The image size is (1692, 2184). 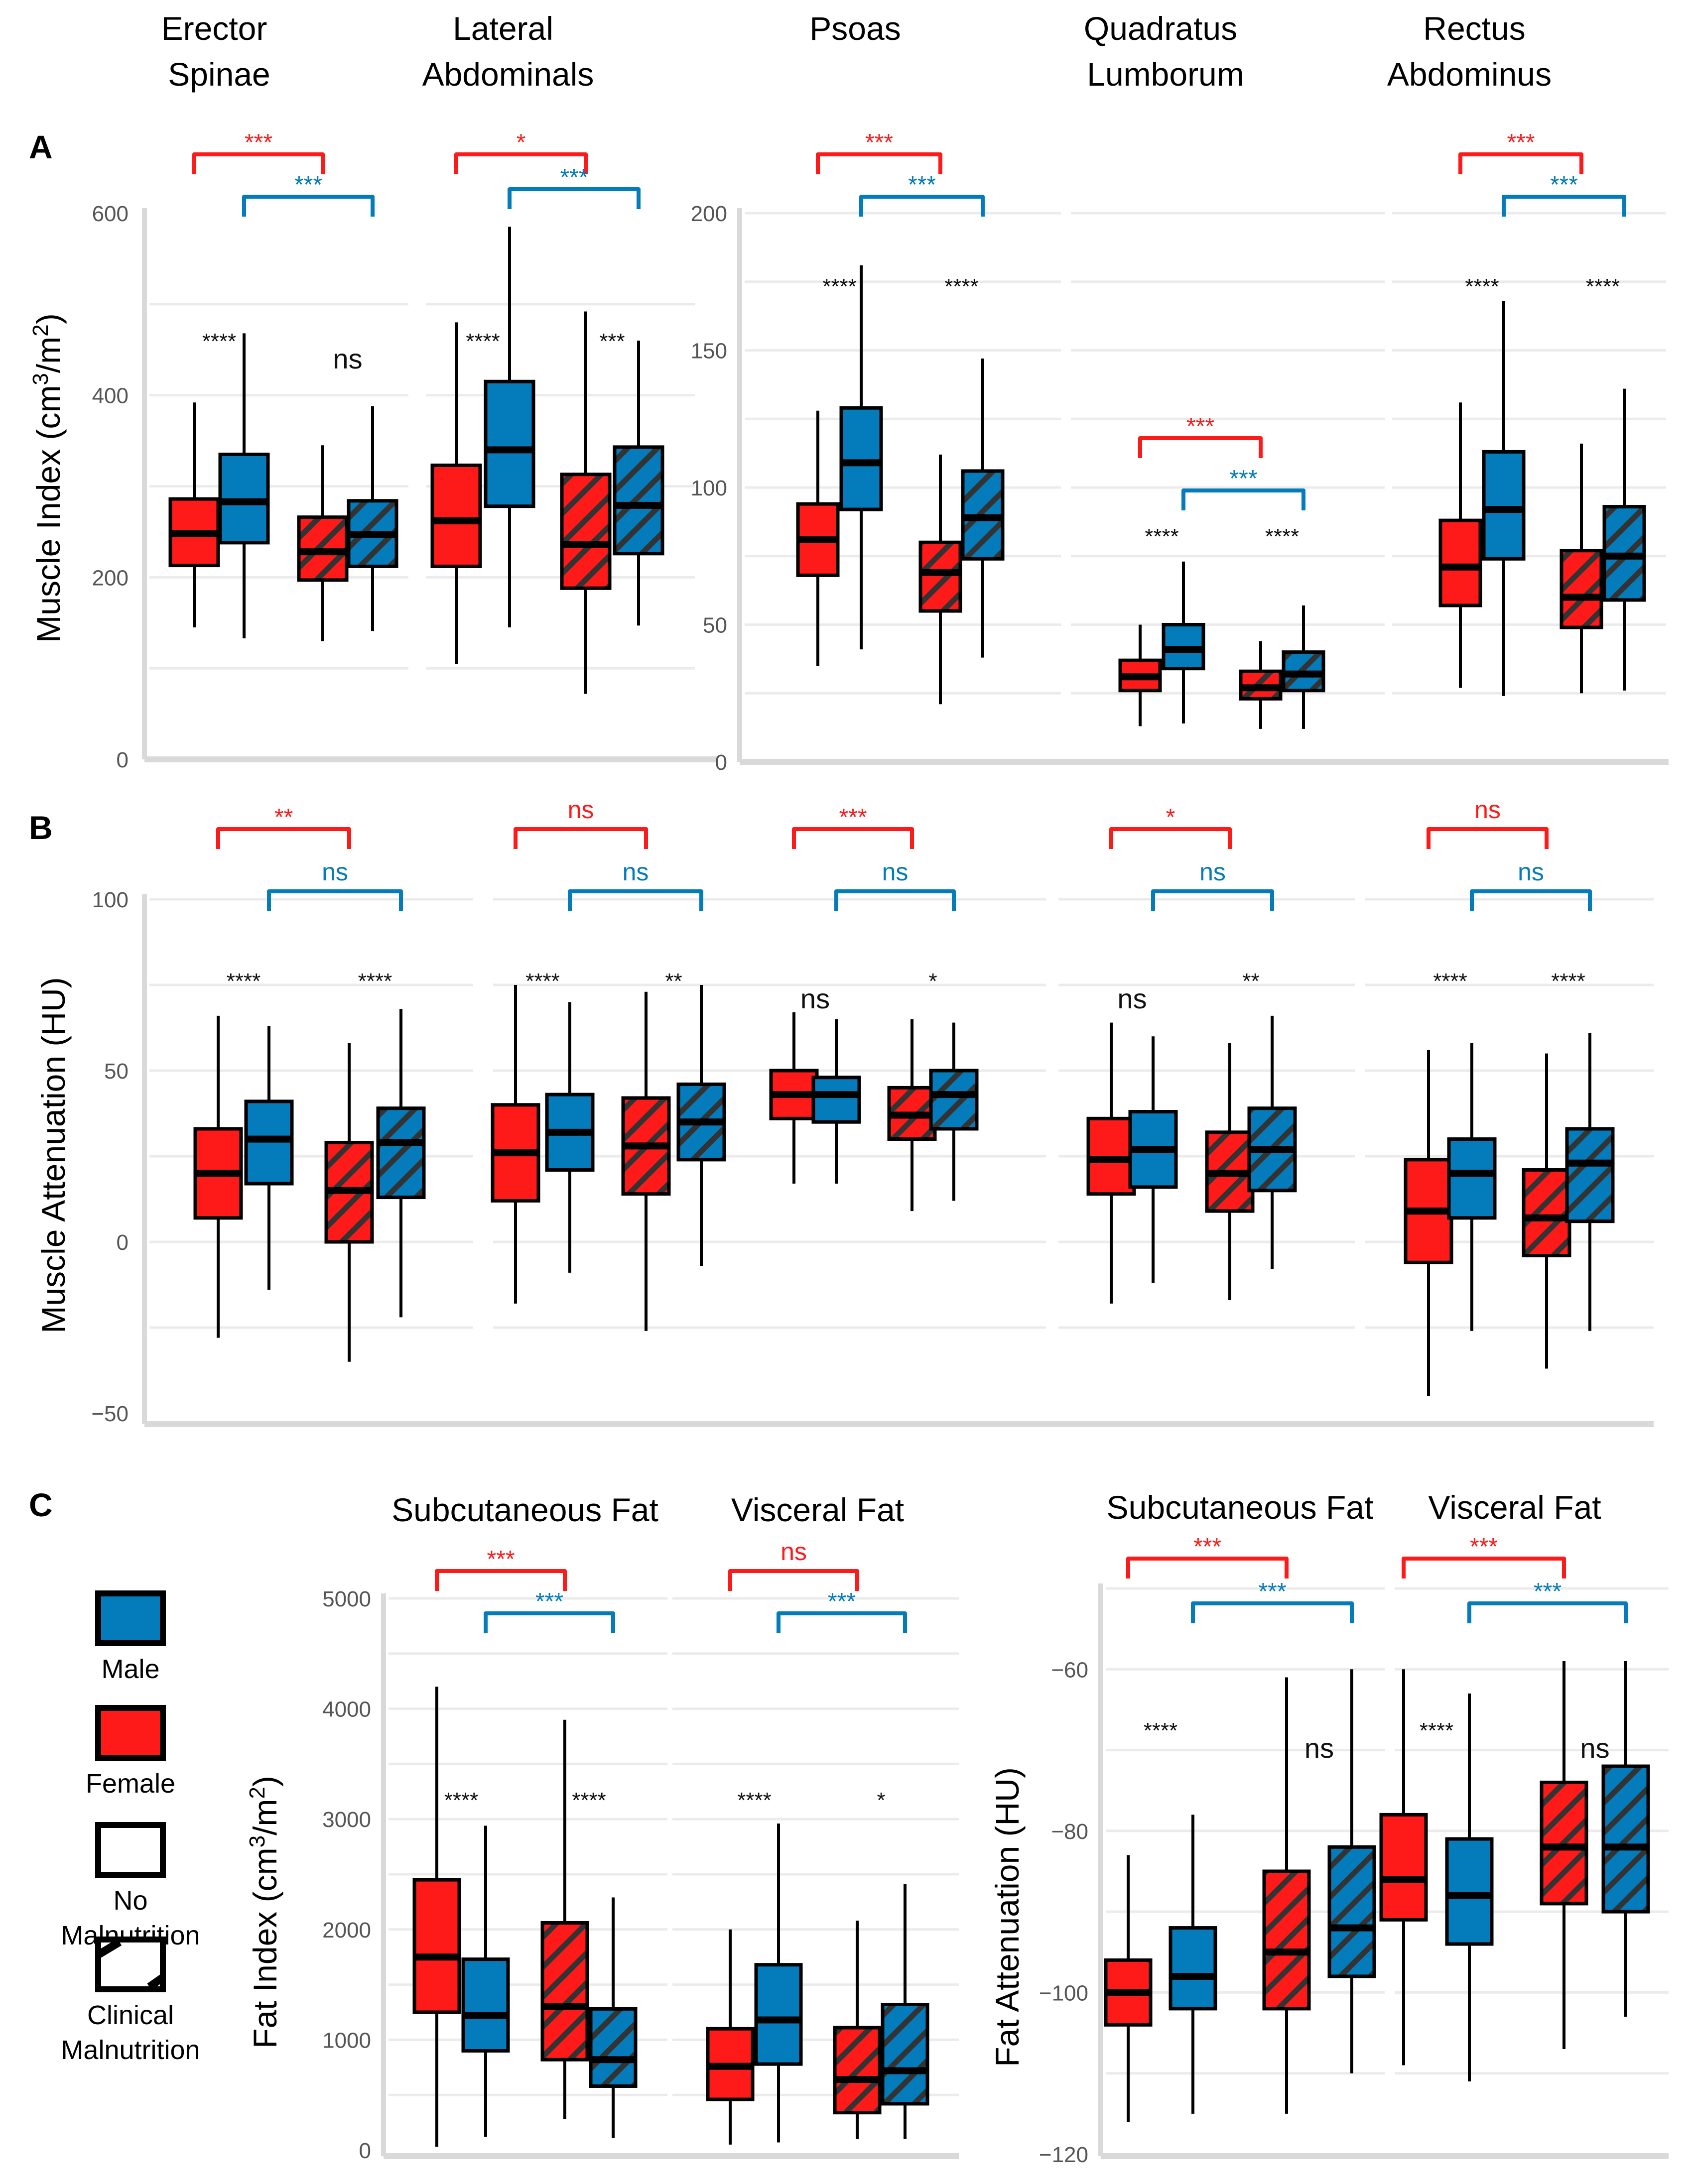 I want to click on y-tick-label: 100, so click(x=110, y=900).